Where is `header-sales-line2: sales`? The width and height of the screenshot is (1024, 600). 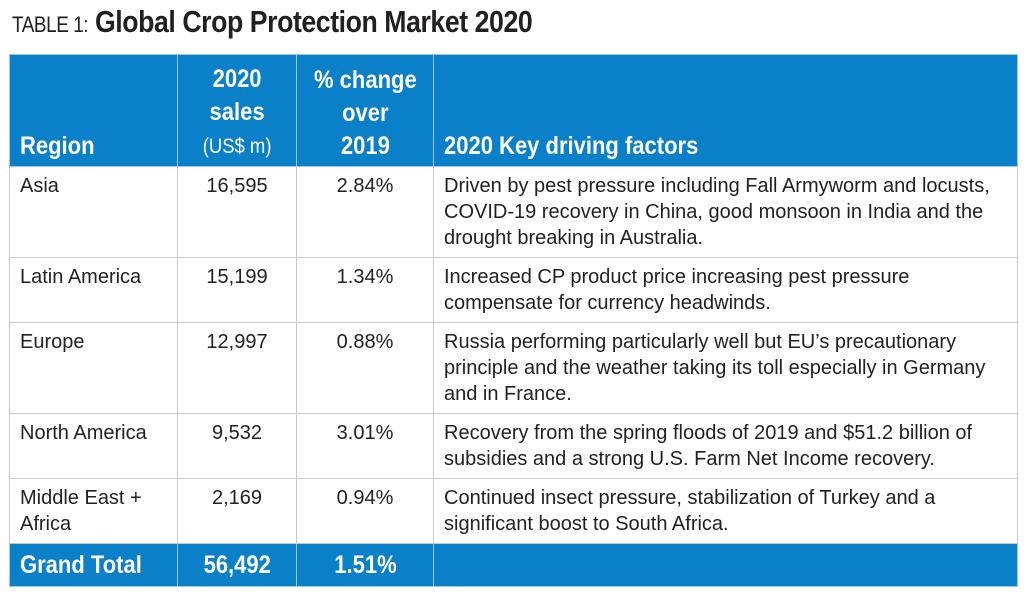
header-sales-line2: sales is located at coordinates (237, 112).